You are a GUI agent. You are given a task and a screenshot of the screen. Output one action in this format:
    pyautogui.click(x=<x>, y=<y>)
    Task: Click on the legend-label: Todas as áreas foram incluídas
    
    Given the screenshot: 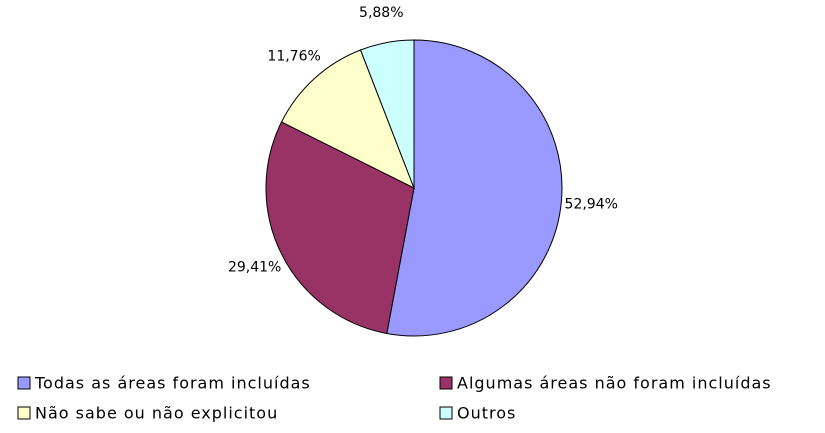 What is the action you would take?
    pyautogui.click(x=172, y=383)
    